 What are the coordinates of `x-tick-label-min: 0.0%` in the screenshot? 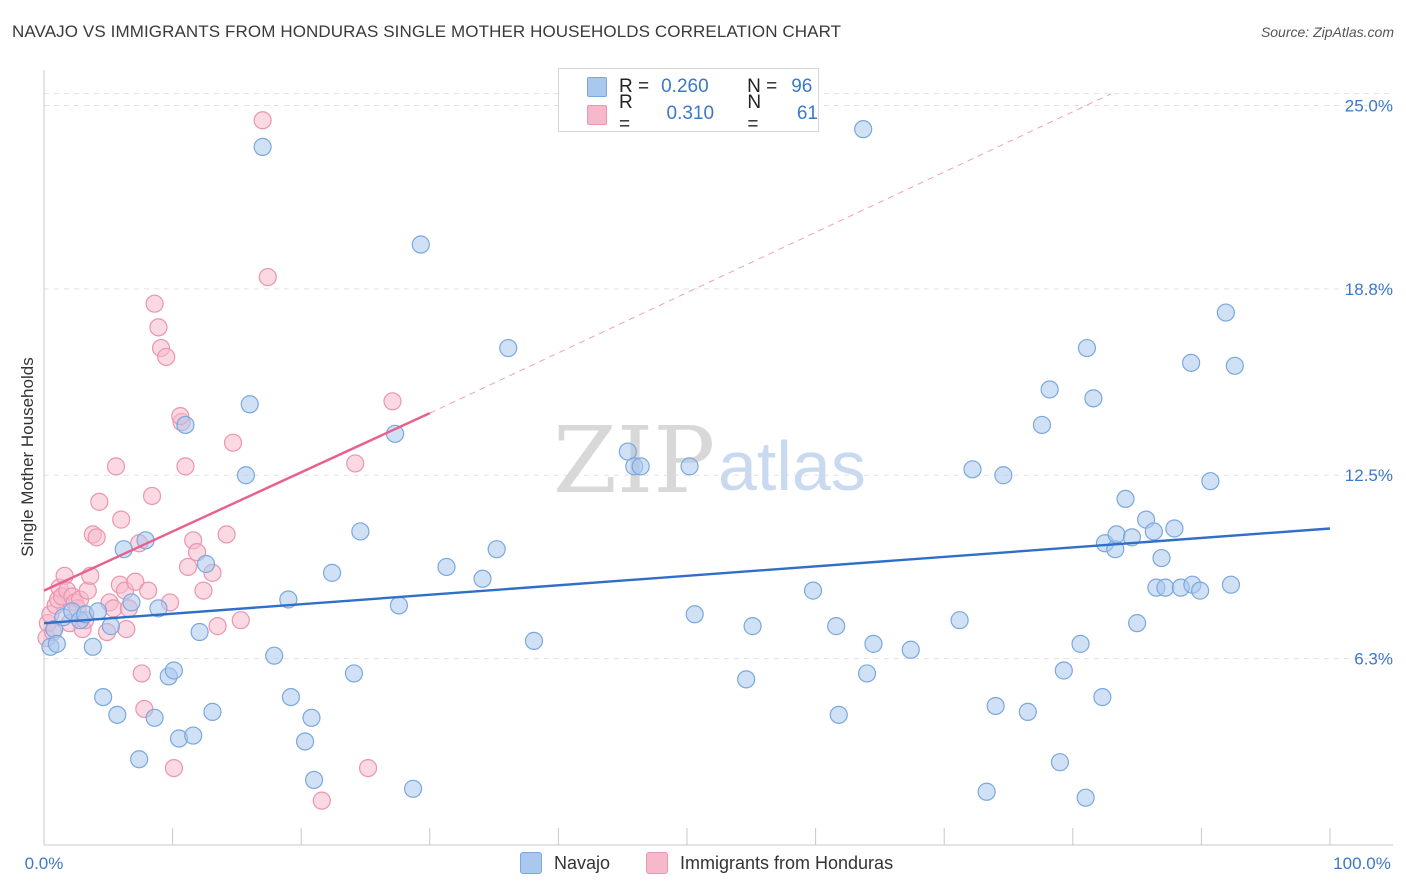 It's located at (44, 863).